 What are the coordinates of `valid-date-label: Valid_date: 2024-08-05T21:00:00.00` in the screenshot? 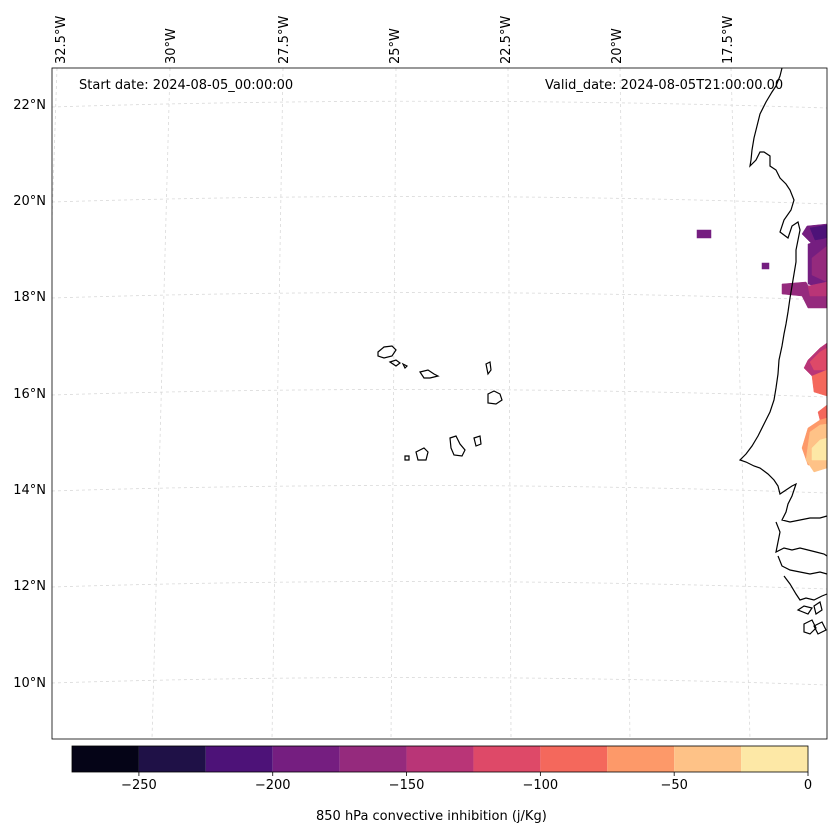 It's located at (664, 85).